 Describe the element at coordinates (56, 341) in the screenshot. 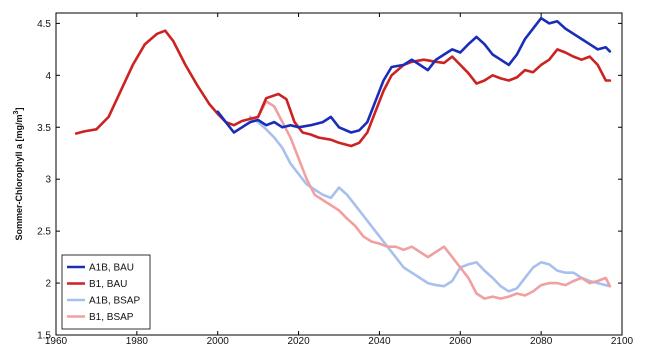

I see `x-tick-label: 1960` at that location.